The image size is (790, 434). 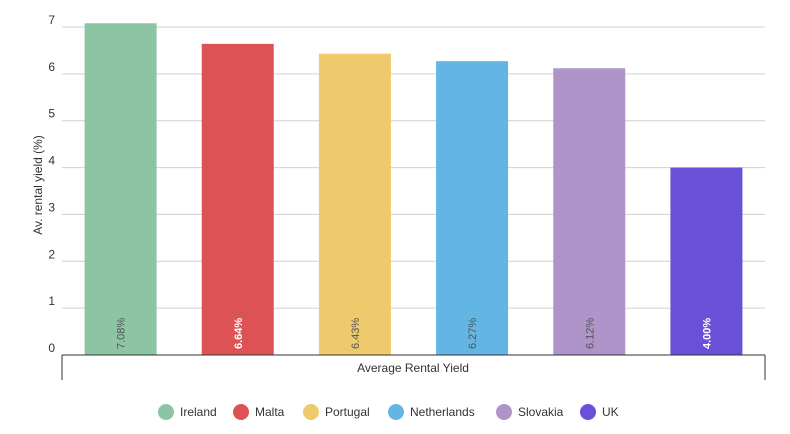 I want to click on bar-value-label: 7.08%, so click(x=122, y=333).